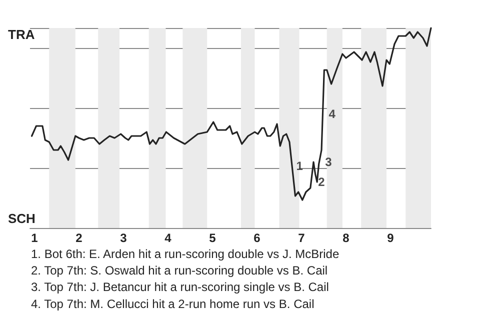  What do you see at coordinates (322, 182) in the screenshot?
I see `annotation: 2` at bounding box center [322, 182].